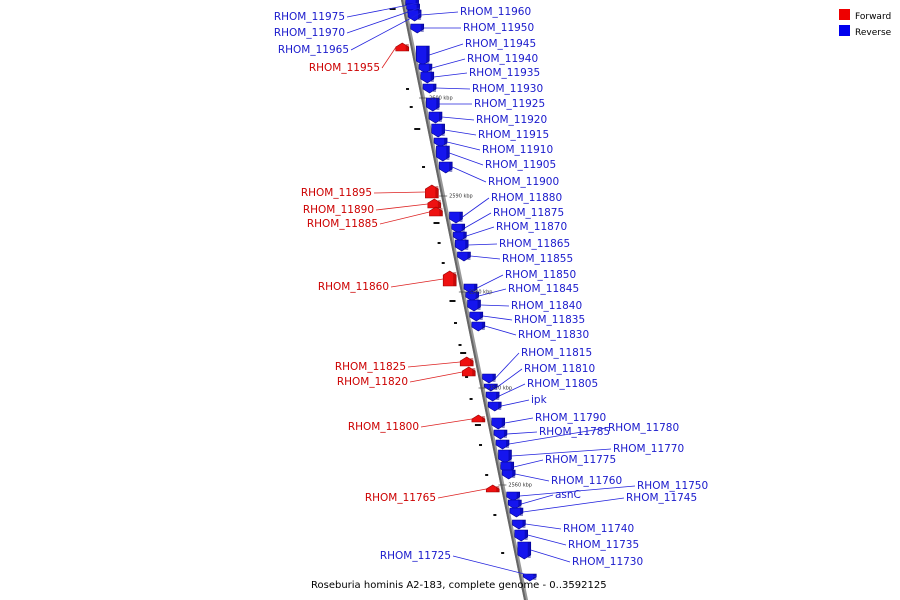  What do you see at coordinates (502, 59) in the screenshot?
I see `gene-label: RHOM_11940` at bounding box center [502, 59].